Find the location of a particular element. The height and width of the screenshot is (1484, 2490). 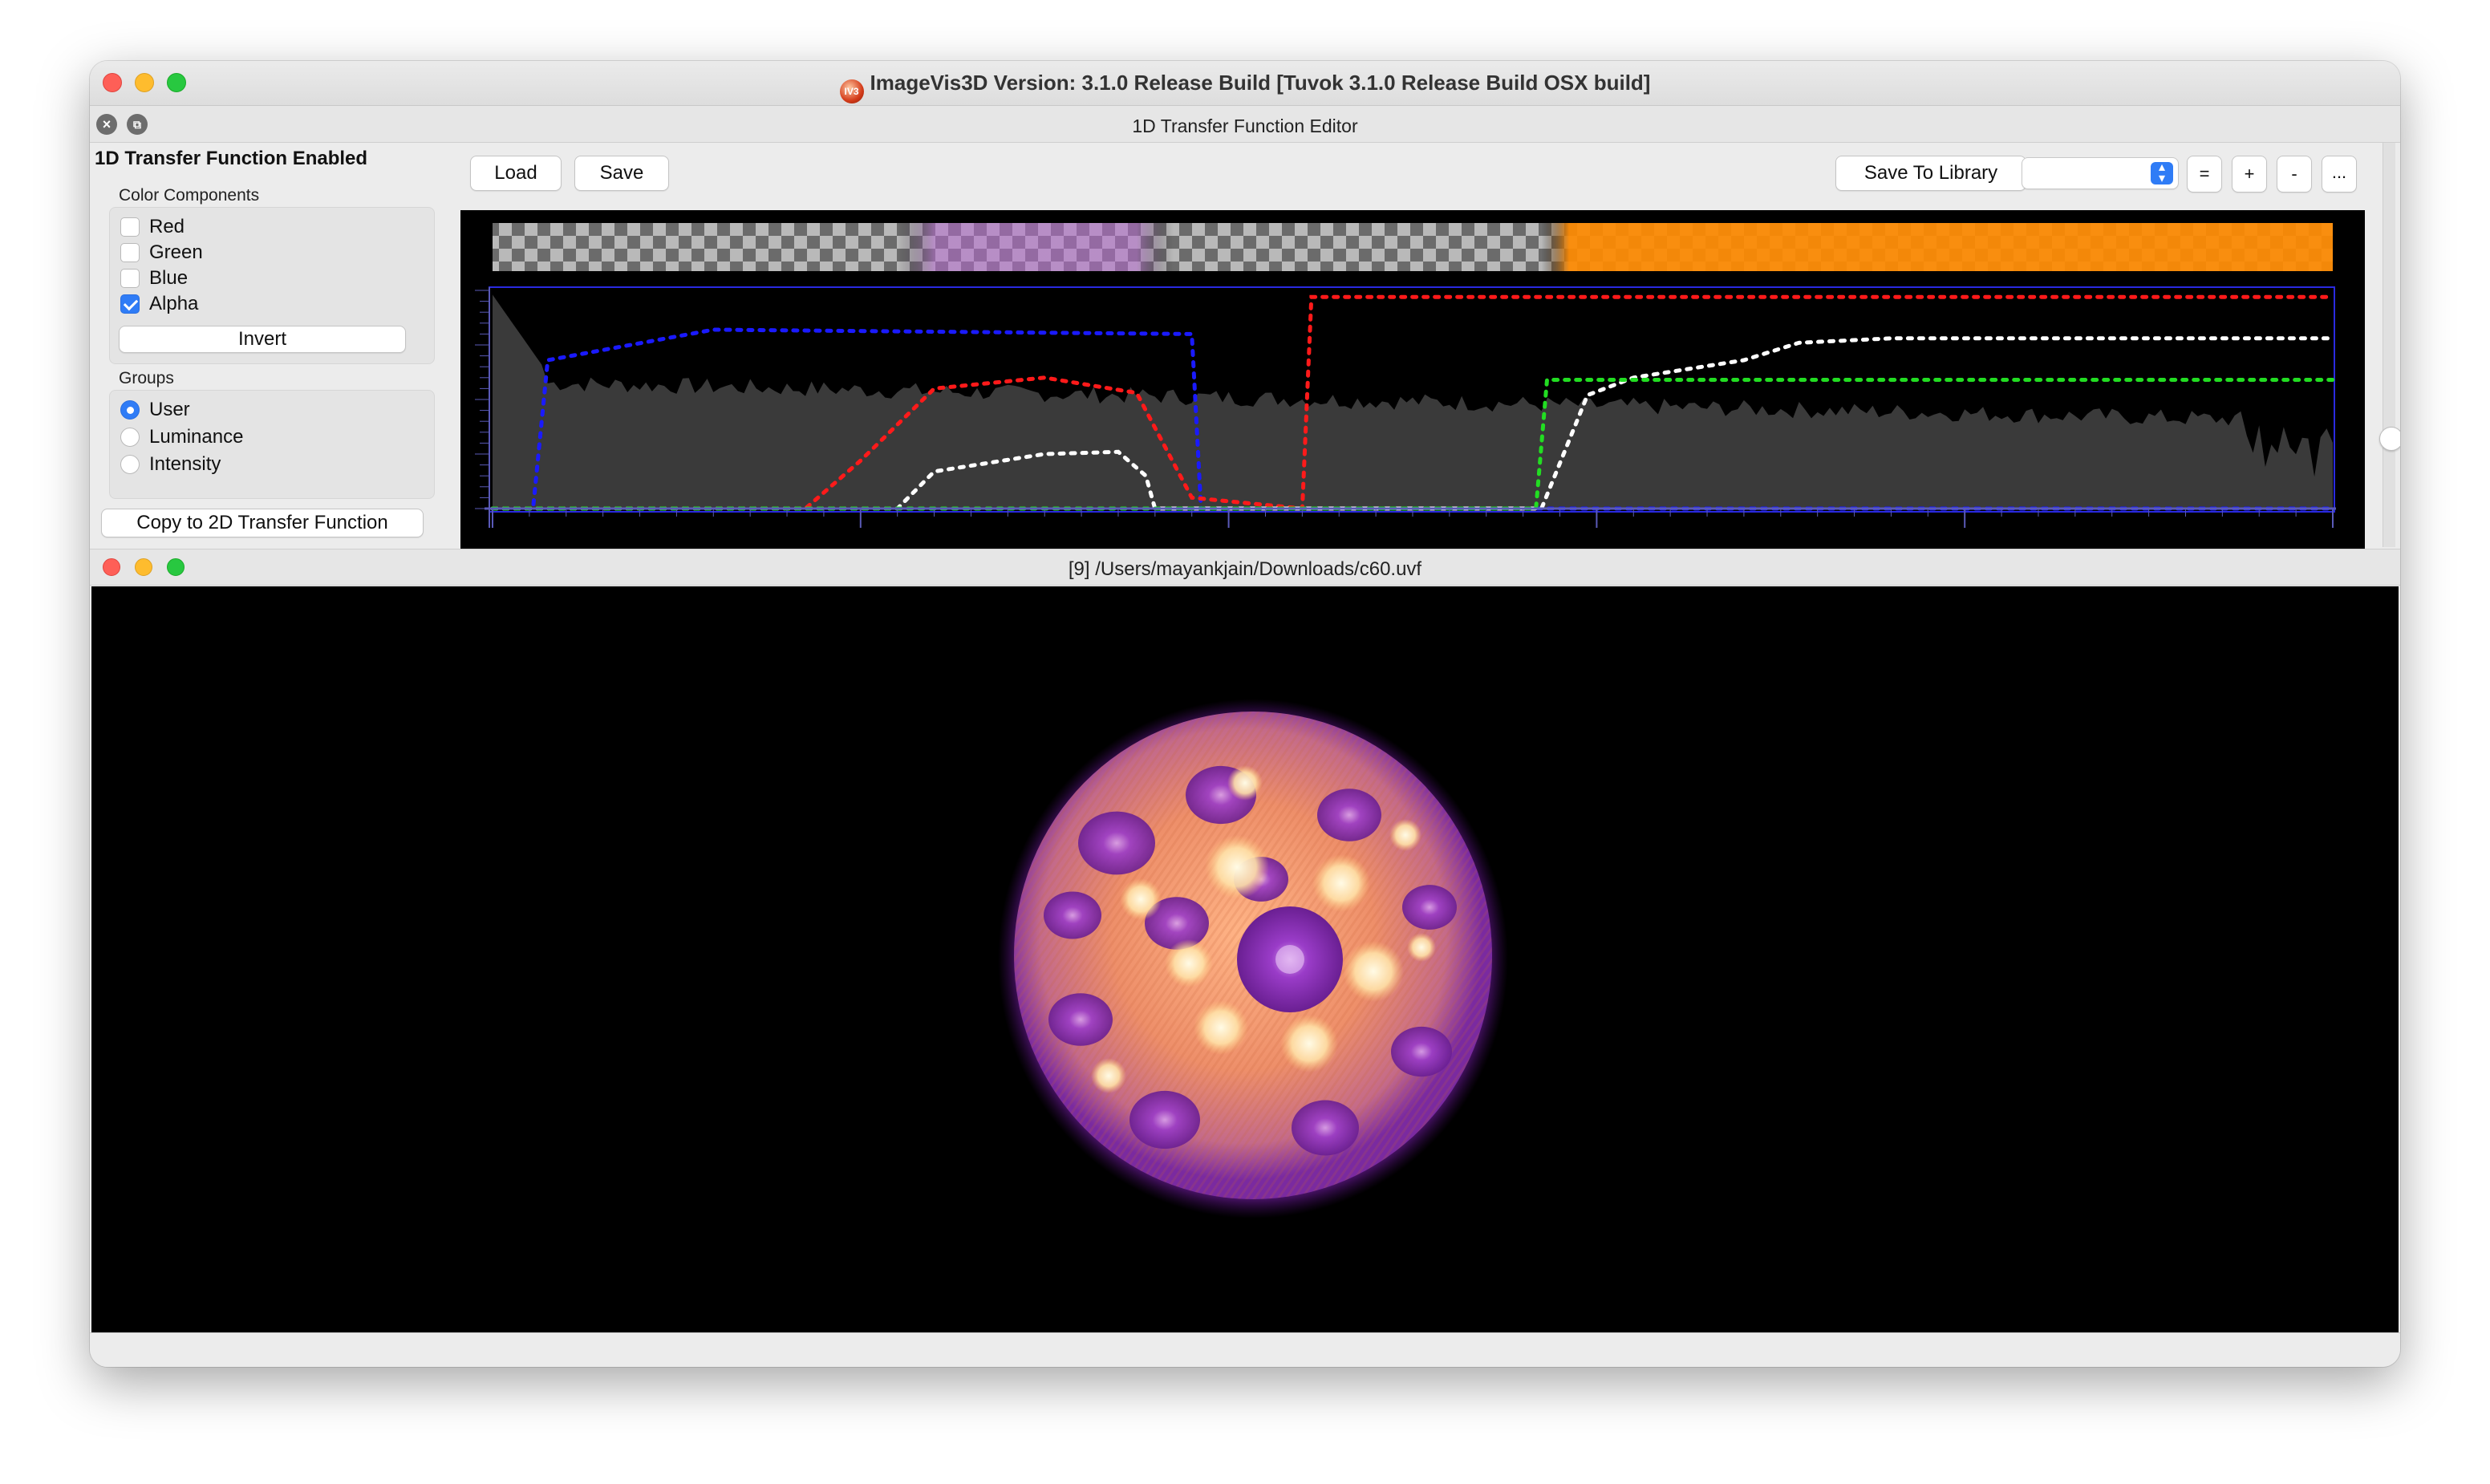

equals-button: = is located at coordinates (2204, 174).